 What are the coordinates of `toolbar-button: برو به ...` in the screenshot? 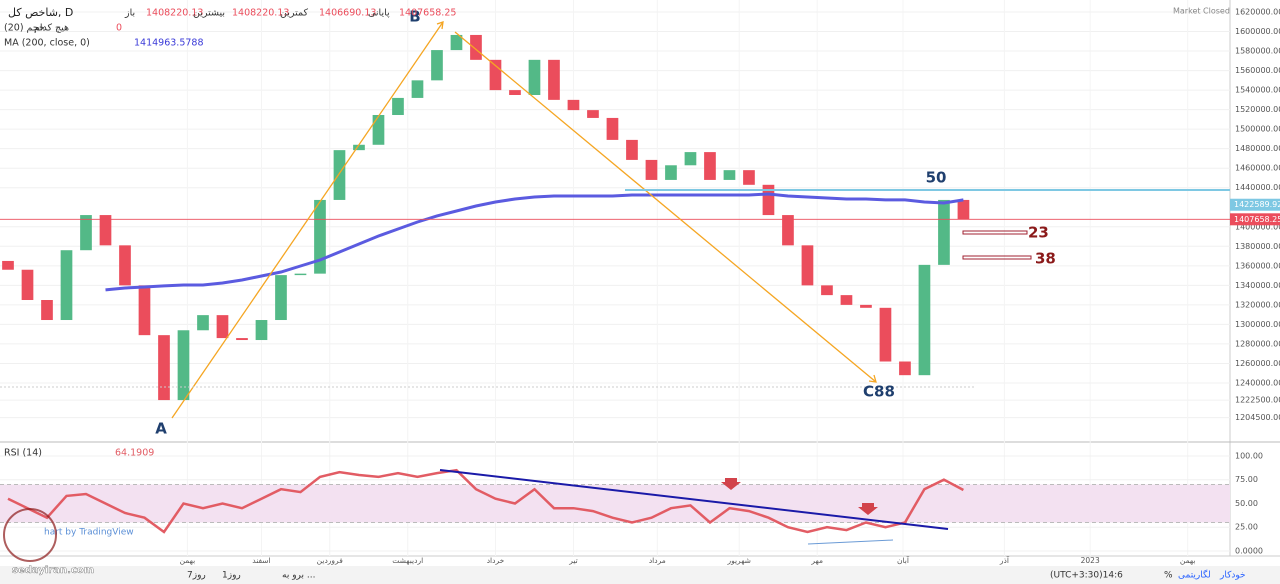 It's located at (298, 576).